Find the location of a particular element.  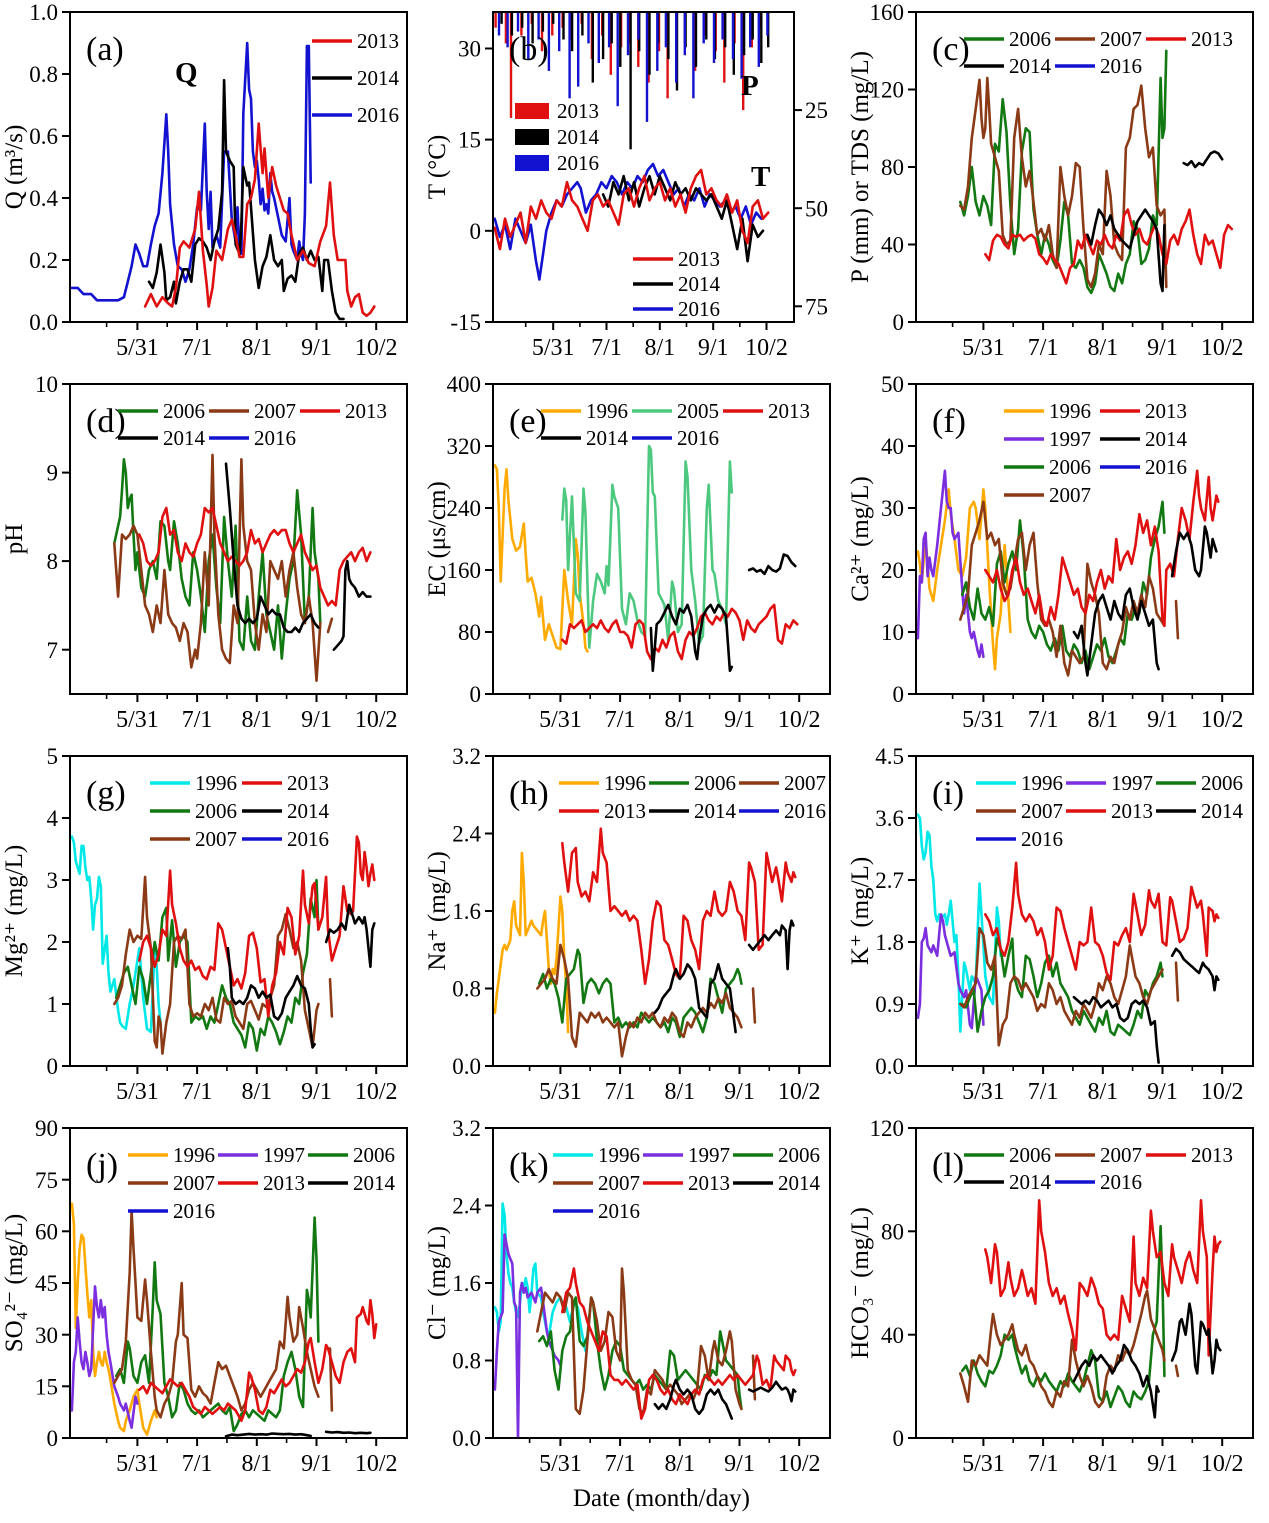

legend: 2006 2007 2013 2014 2016 is located at coordinates (252, 424).